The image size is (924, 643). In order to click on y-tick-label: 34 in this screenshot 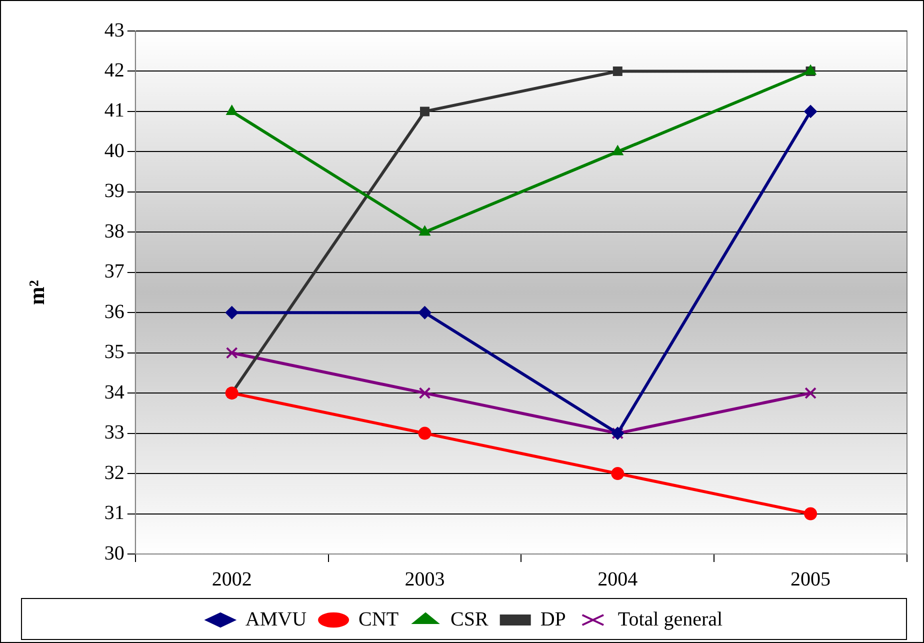, I will do `click(114, 392)`.